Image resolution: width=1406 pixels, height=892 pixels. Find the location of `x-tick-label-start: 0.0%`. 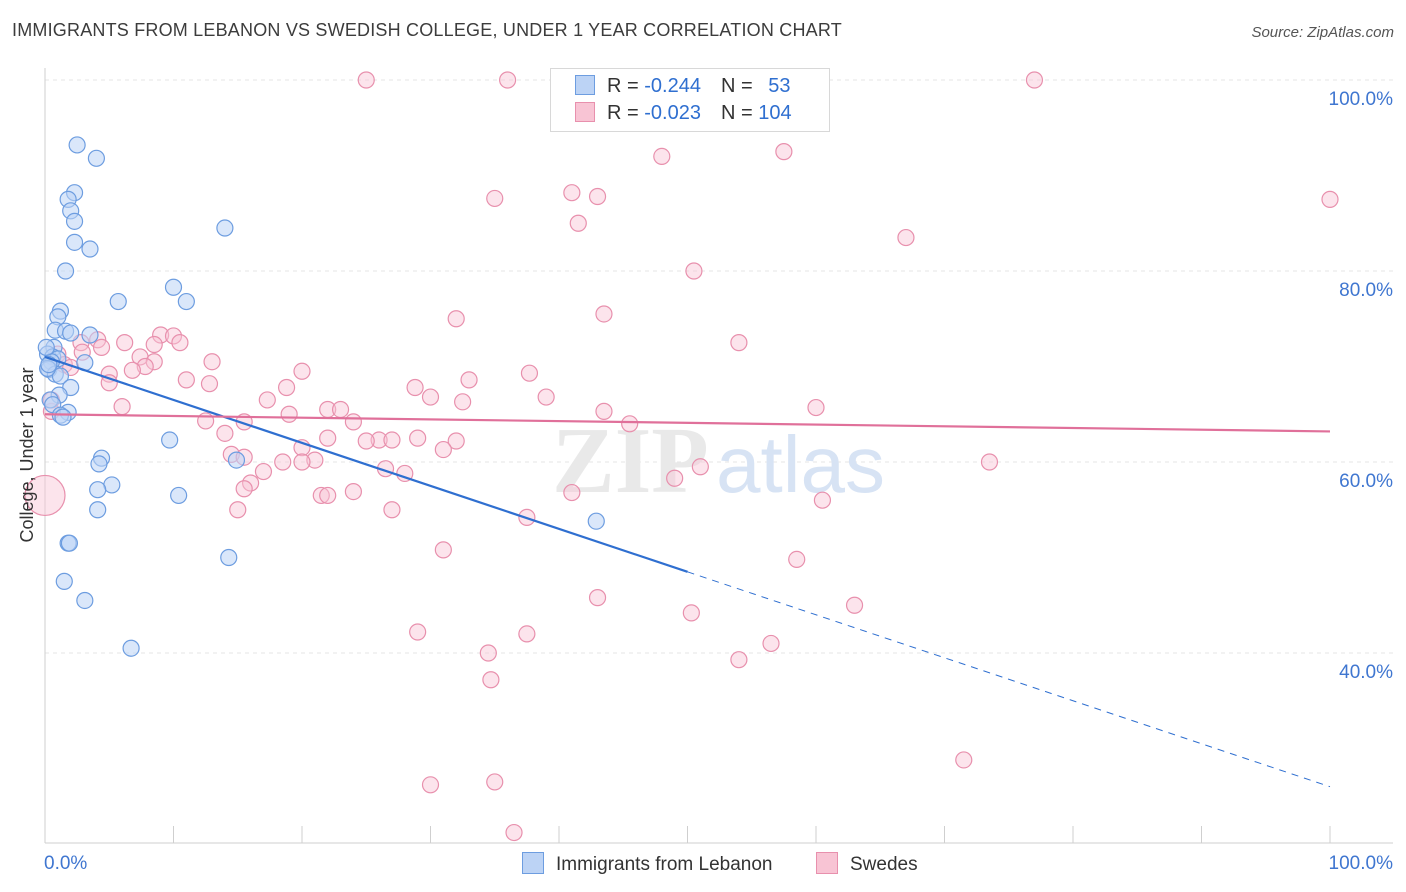

x-tick-label-start: 0.0% is located at coordinates (65, 863).